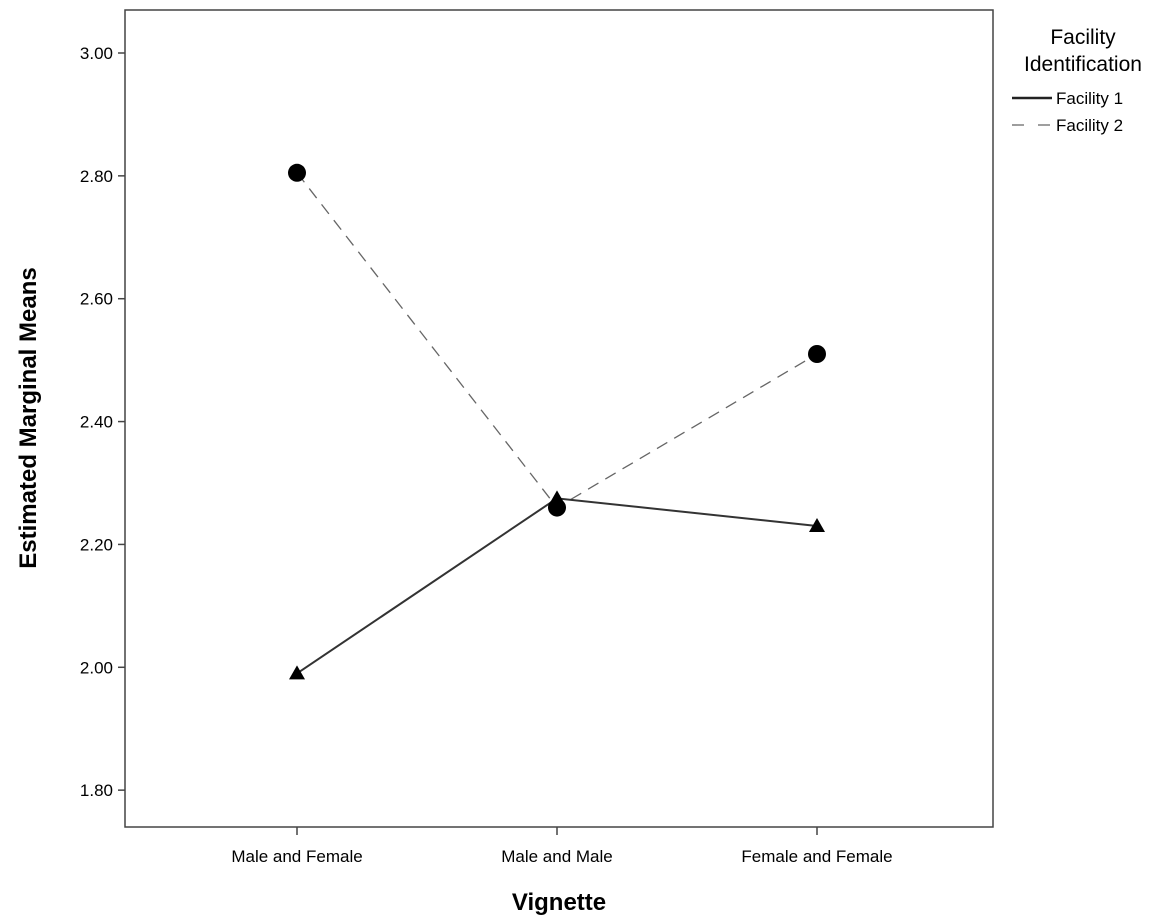 The image size is (1168, 922). I want to click on legend-entries: Facility 1 Facility 2, so click(1067, 112).